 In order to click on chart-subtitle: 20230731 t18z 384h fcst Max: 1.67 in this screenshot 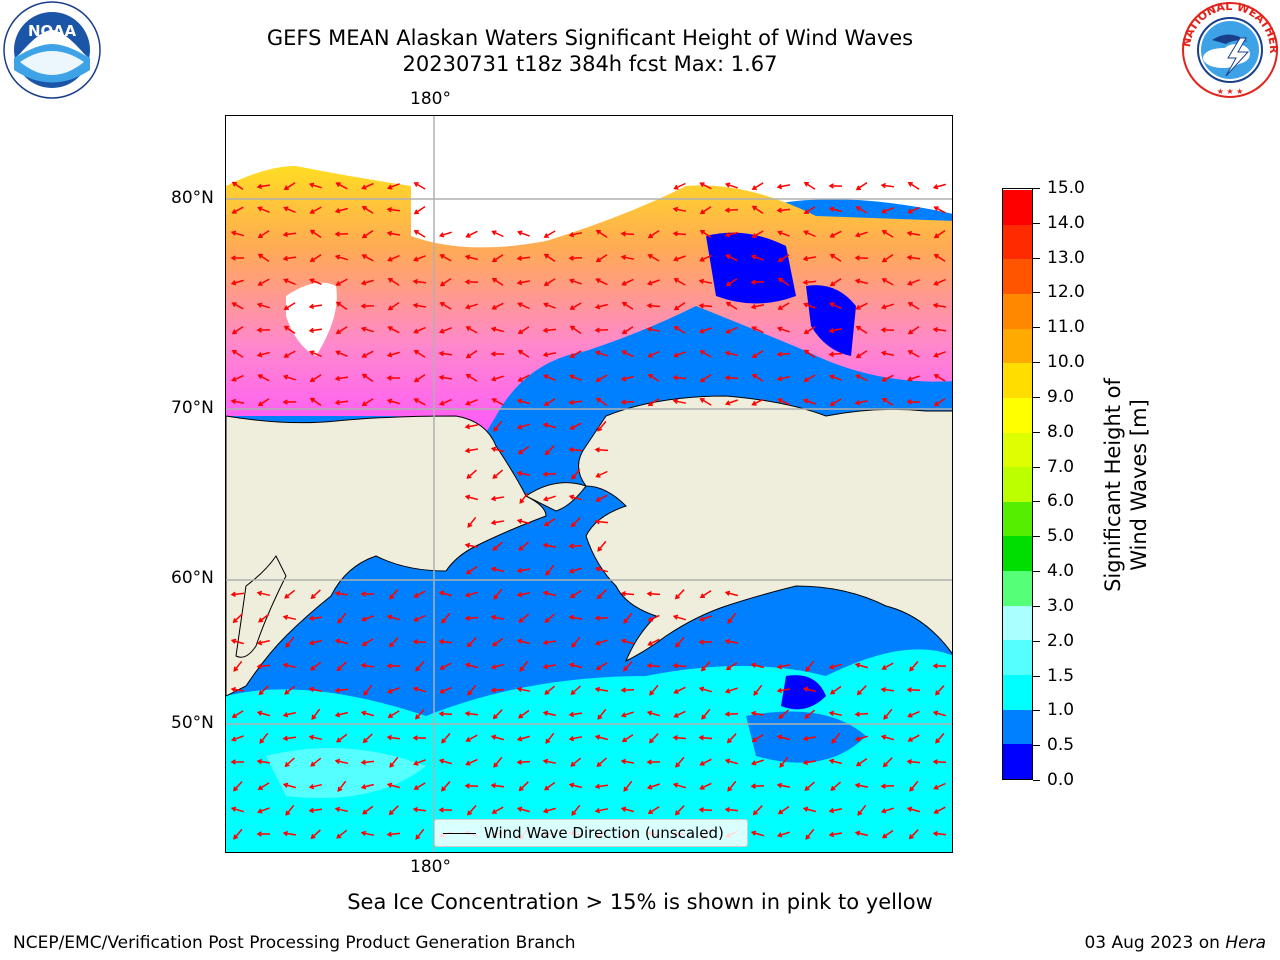, I will do `click(590, 64)`.